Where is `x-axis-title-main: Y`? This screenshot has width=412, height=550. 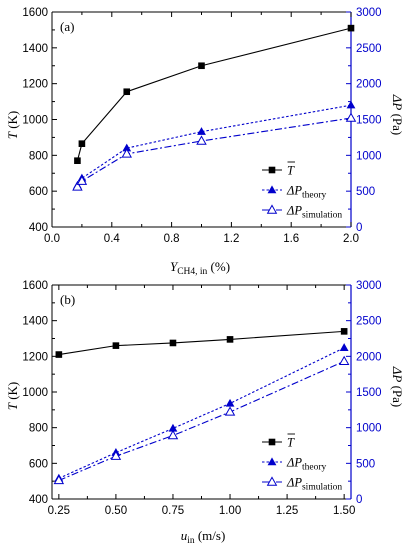
x-axis-title-main: Y is located at coordinates (174, 266).